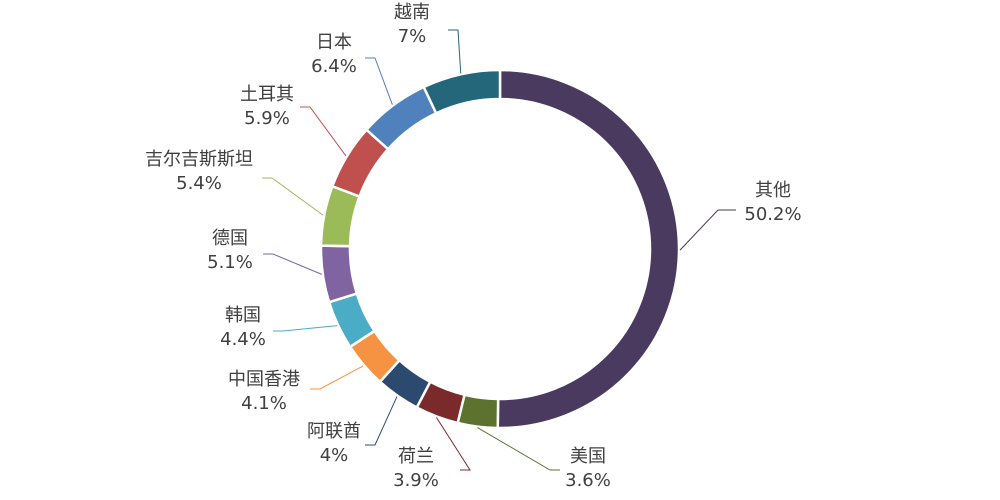  I want to click on slice-value-label-7: 5.4%, so click(199, 183).